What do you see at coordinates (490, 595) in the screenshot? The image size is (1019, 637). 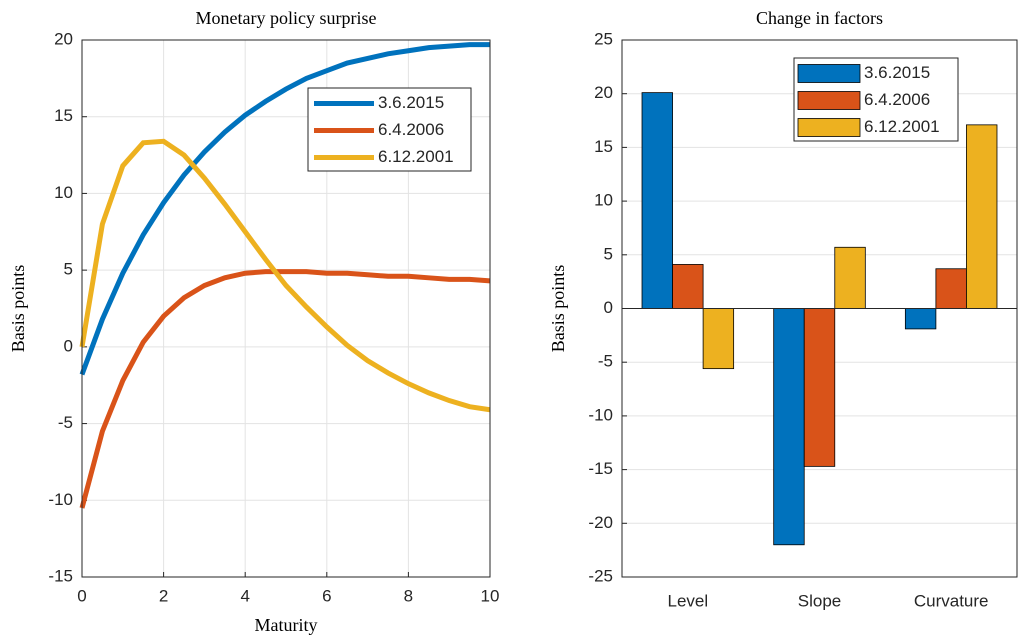 I see `x-tick-label: 10` at bounding box center [490, 595].